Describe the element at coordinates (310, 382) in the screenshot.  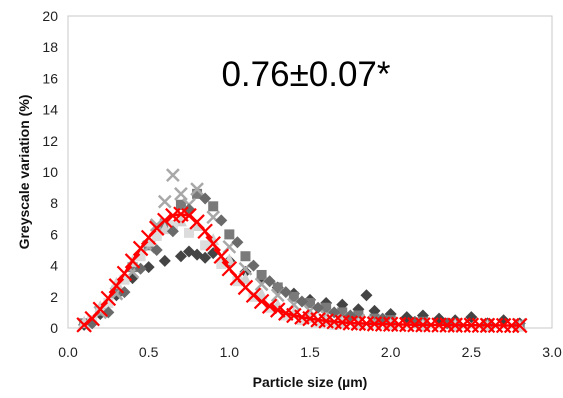
I see `x-axis-label: Particle size (µm)` at that location.